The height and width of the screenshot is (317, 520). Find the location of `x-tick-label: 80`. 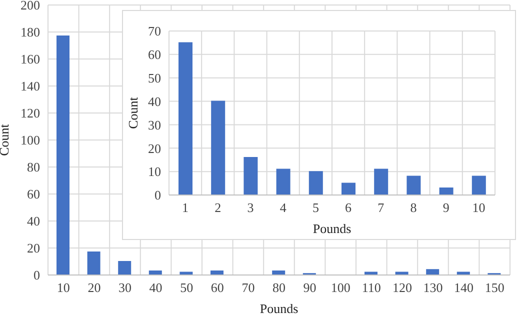

x-tick-label: 80 is located at coordinates (279, 288).